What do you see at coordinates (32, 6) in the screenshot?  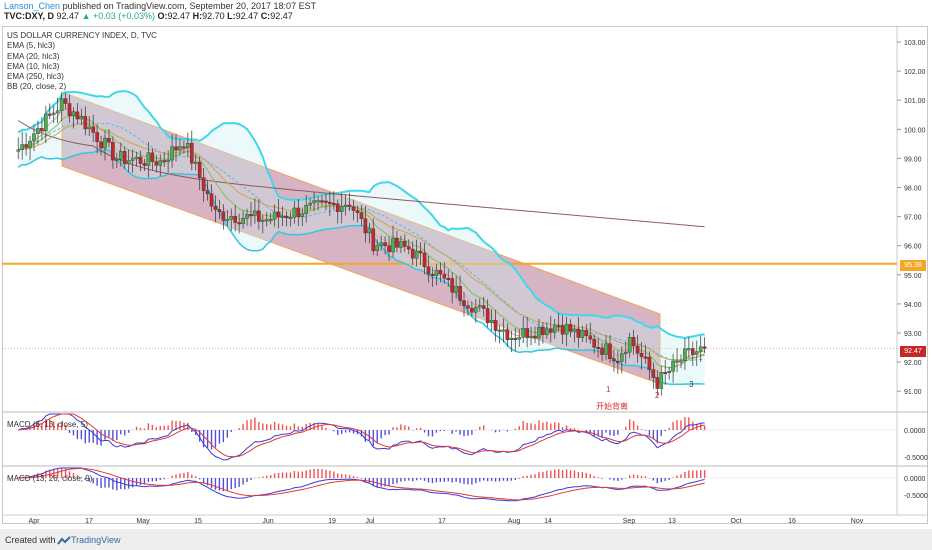 I see `author-link: Lanson_Chen` at bounding box center [32, 6].